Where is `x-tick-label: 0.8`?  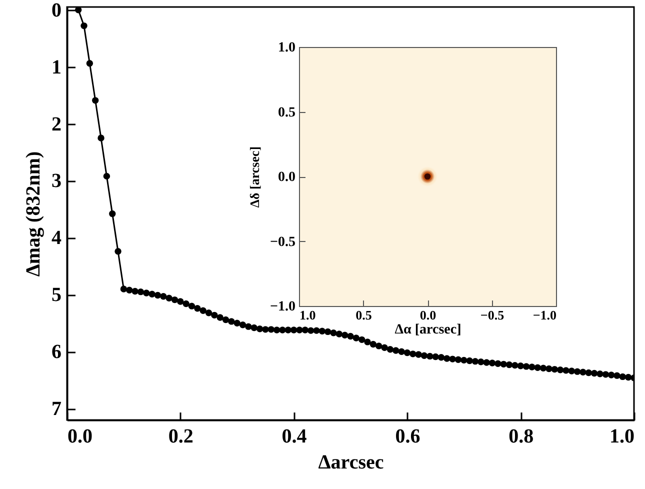 x-tick-label: 0.8 is located at coordinates (521, 437).